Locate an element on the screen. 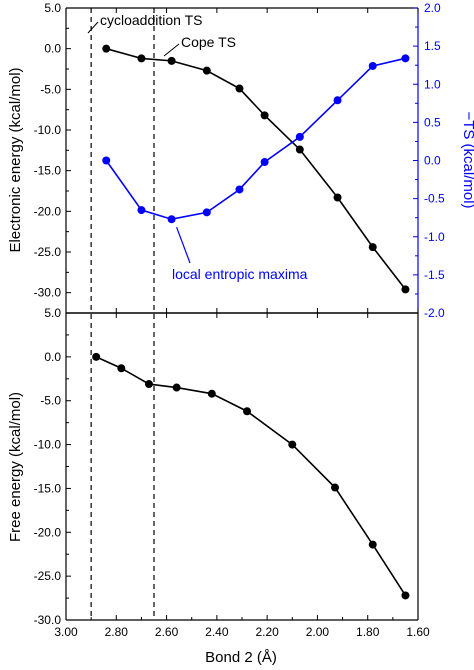 This screenshot has height=670, width=474. top-right-tick-label: 1.5 is located at coordinates (432, 46).